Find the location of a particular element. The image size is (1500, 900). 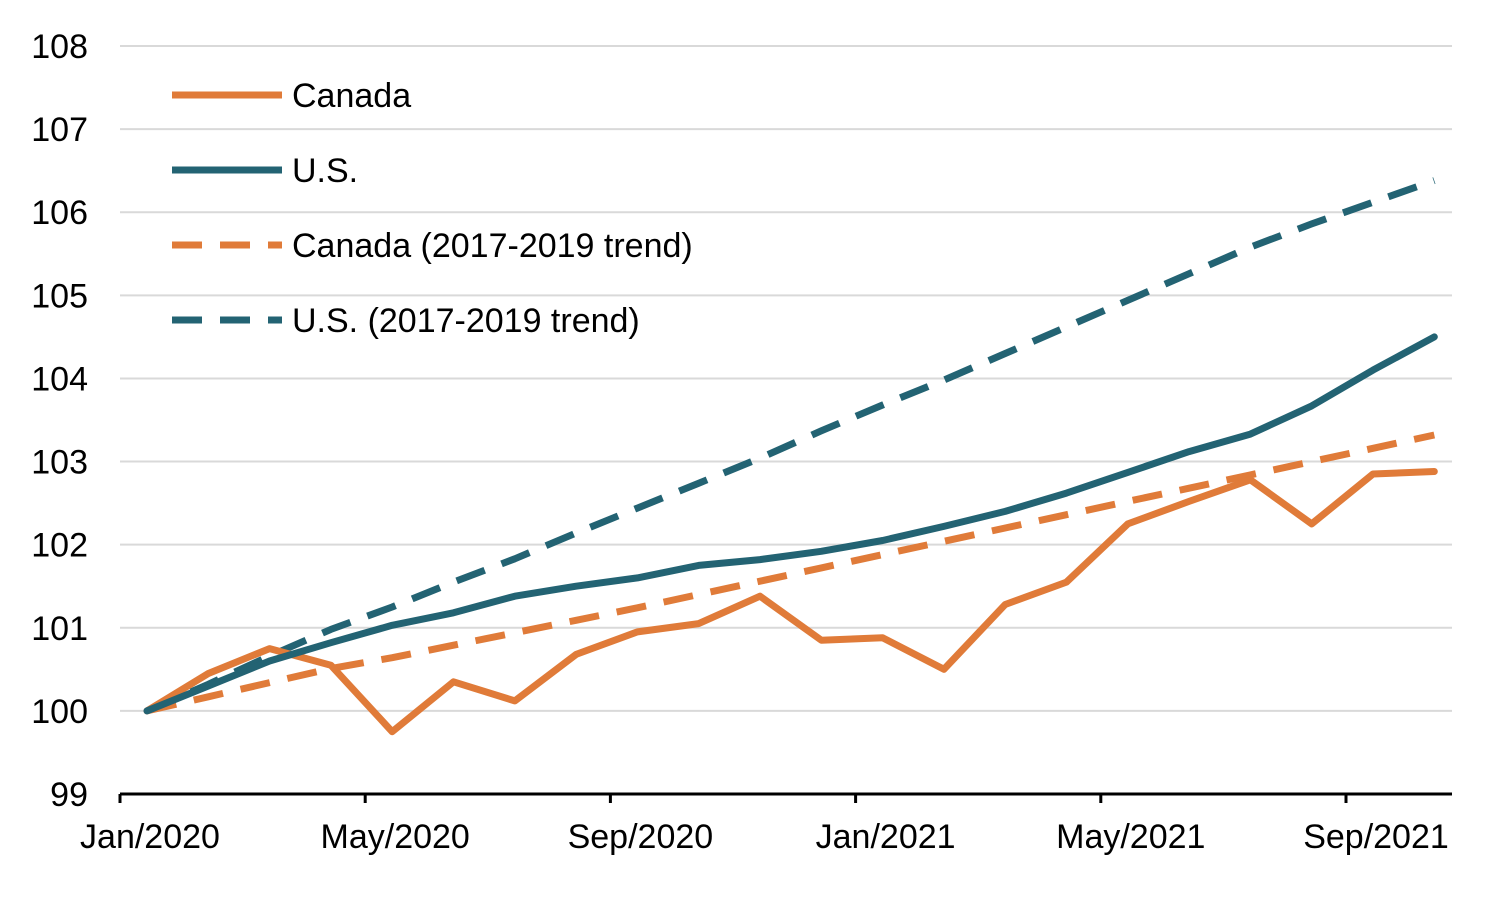

y-tick-label: 101 is located at coordinates (59, 629).